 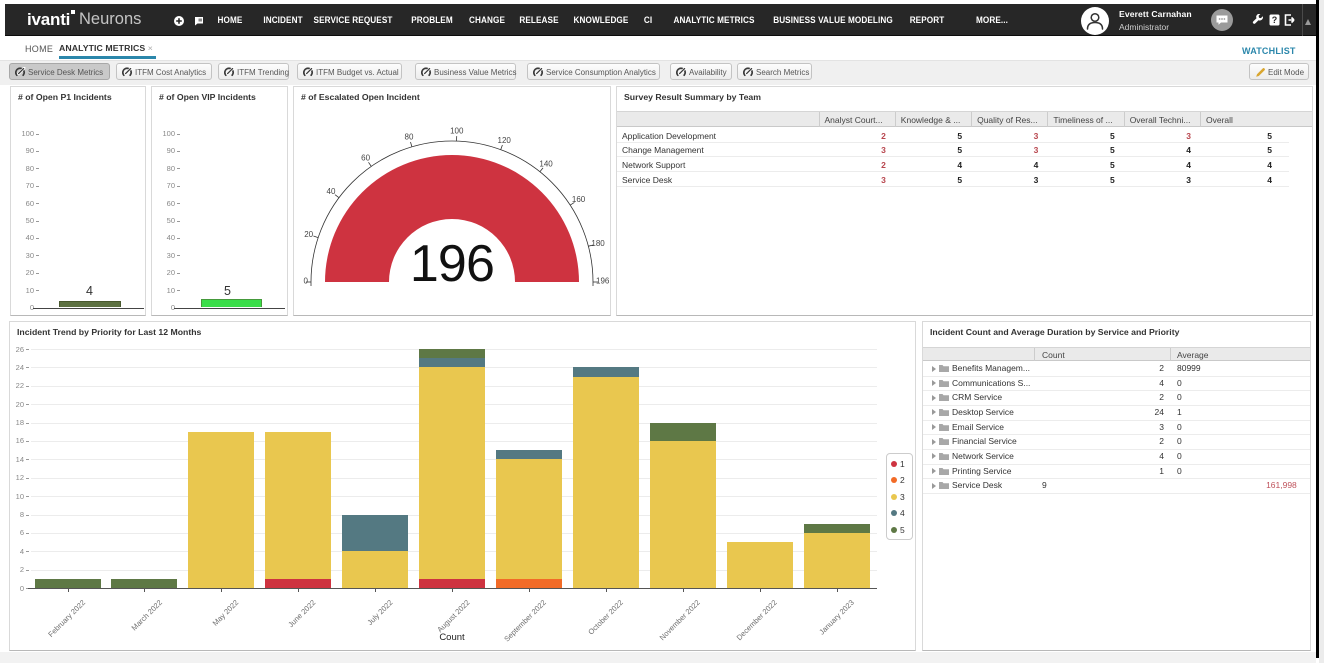 I want to click on svg-text: 100, so click(x=457, y=131).